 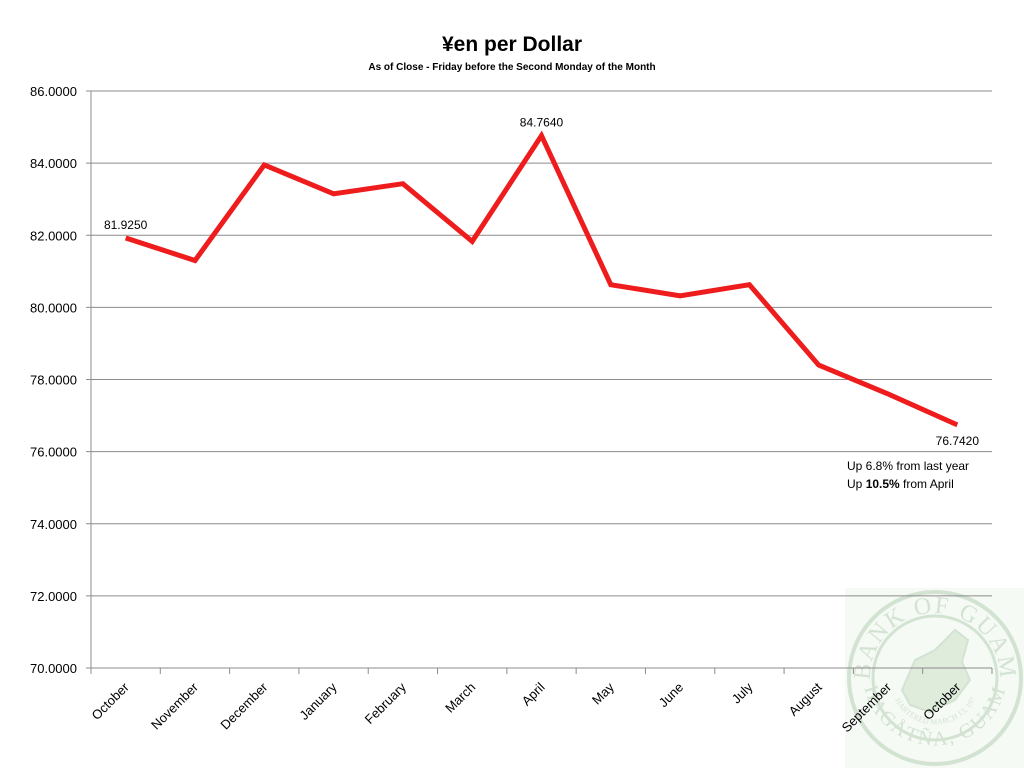 What do you see at coordinates (533, 693) in the screenshot?
I see `x-tick-label: April` at bounding box center [533, 693].